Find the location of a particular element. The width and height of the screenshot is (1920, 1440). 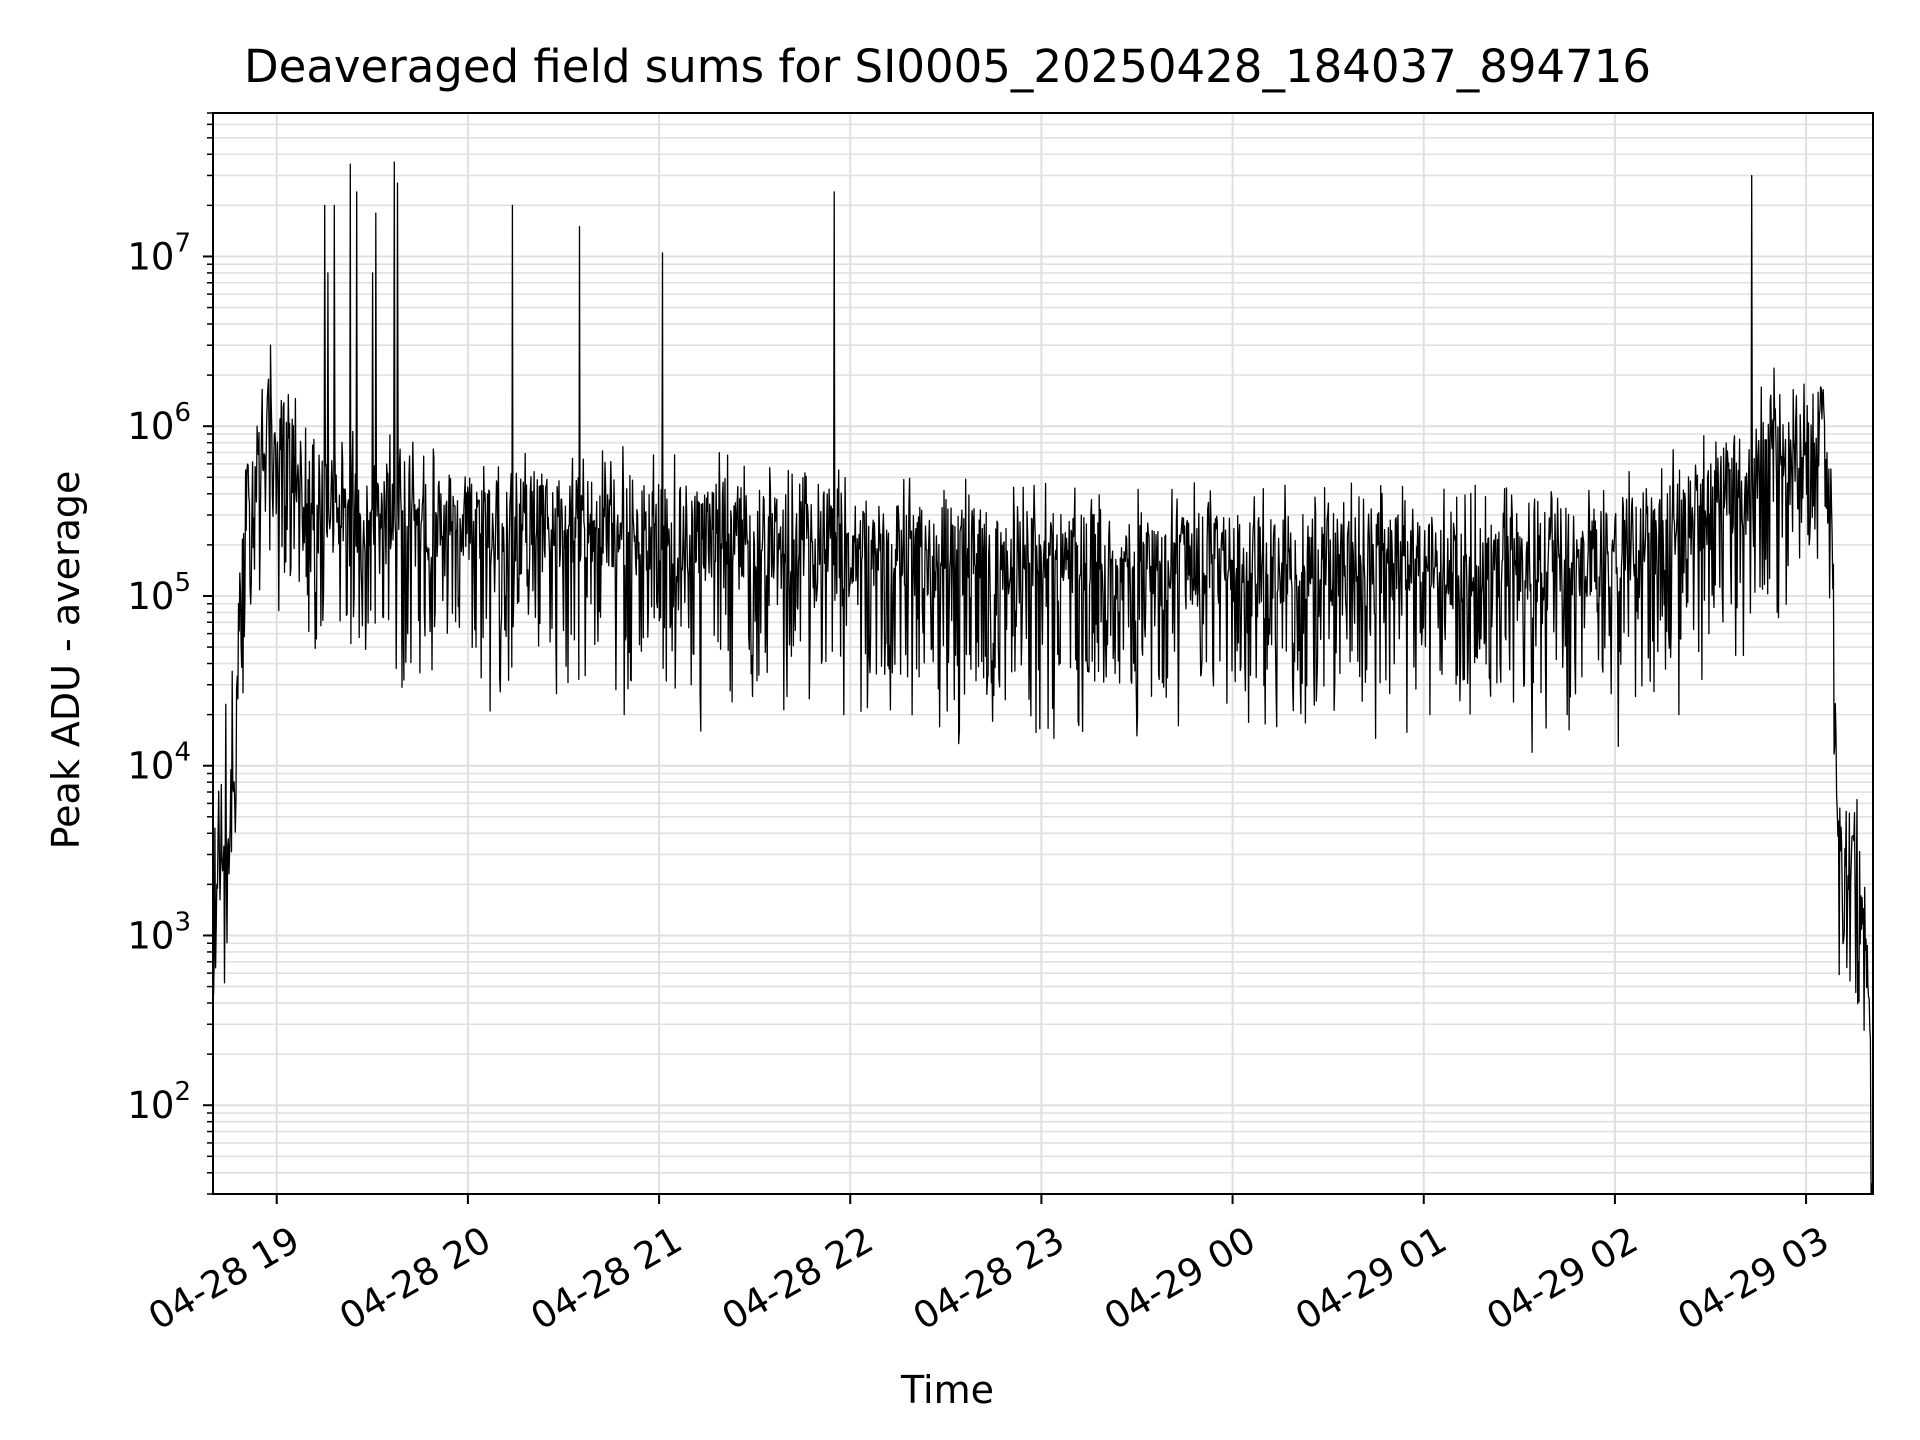

x-tick-label: 04-28 22 is located at coordinates (798, 1278).